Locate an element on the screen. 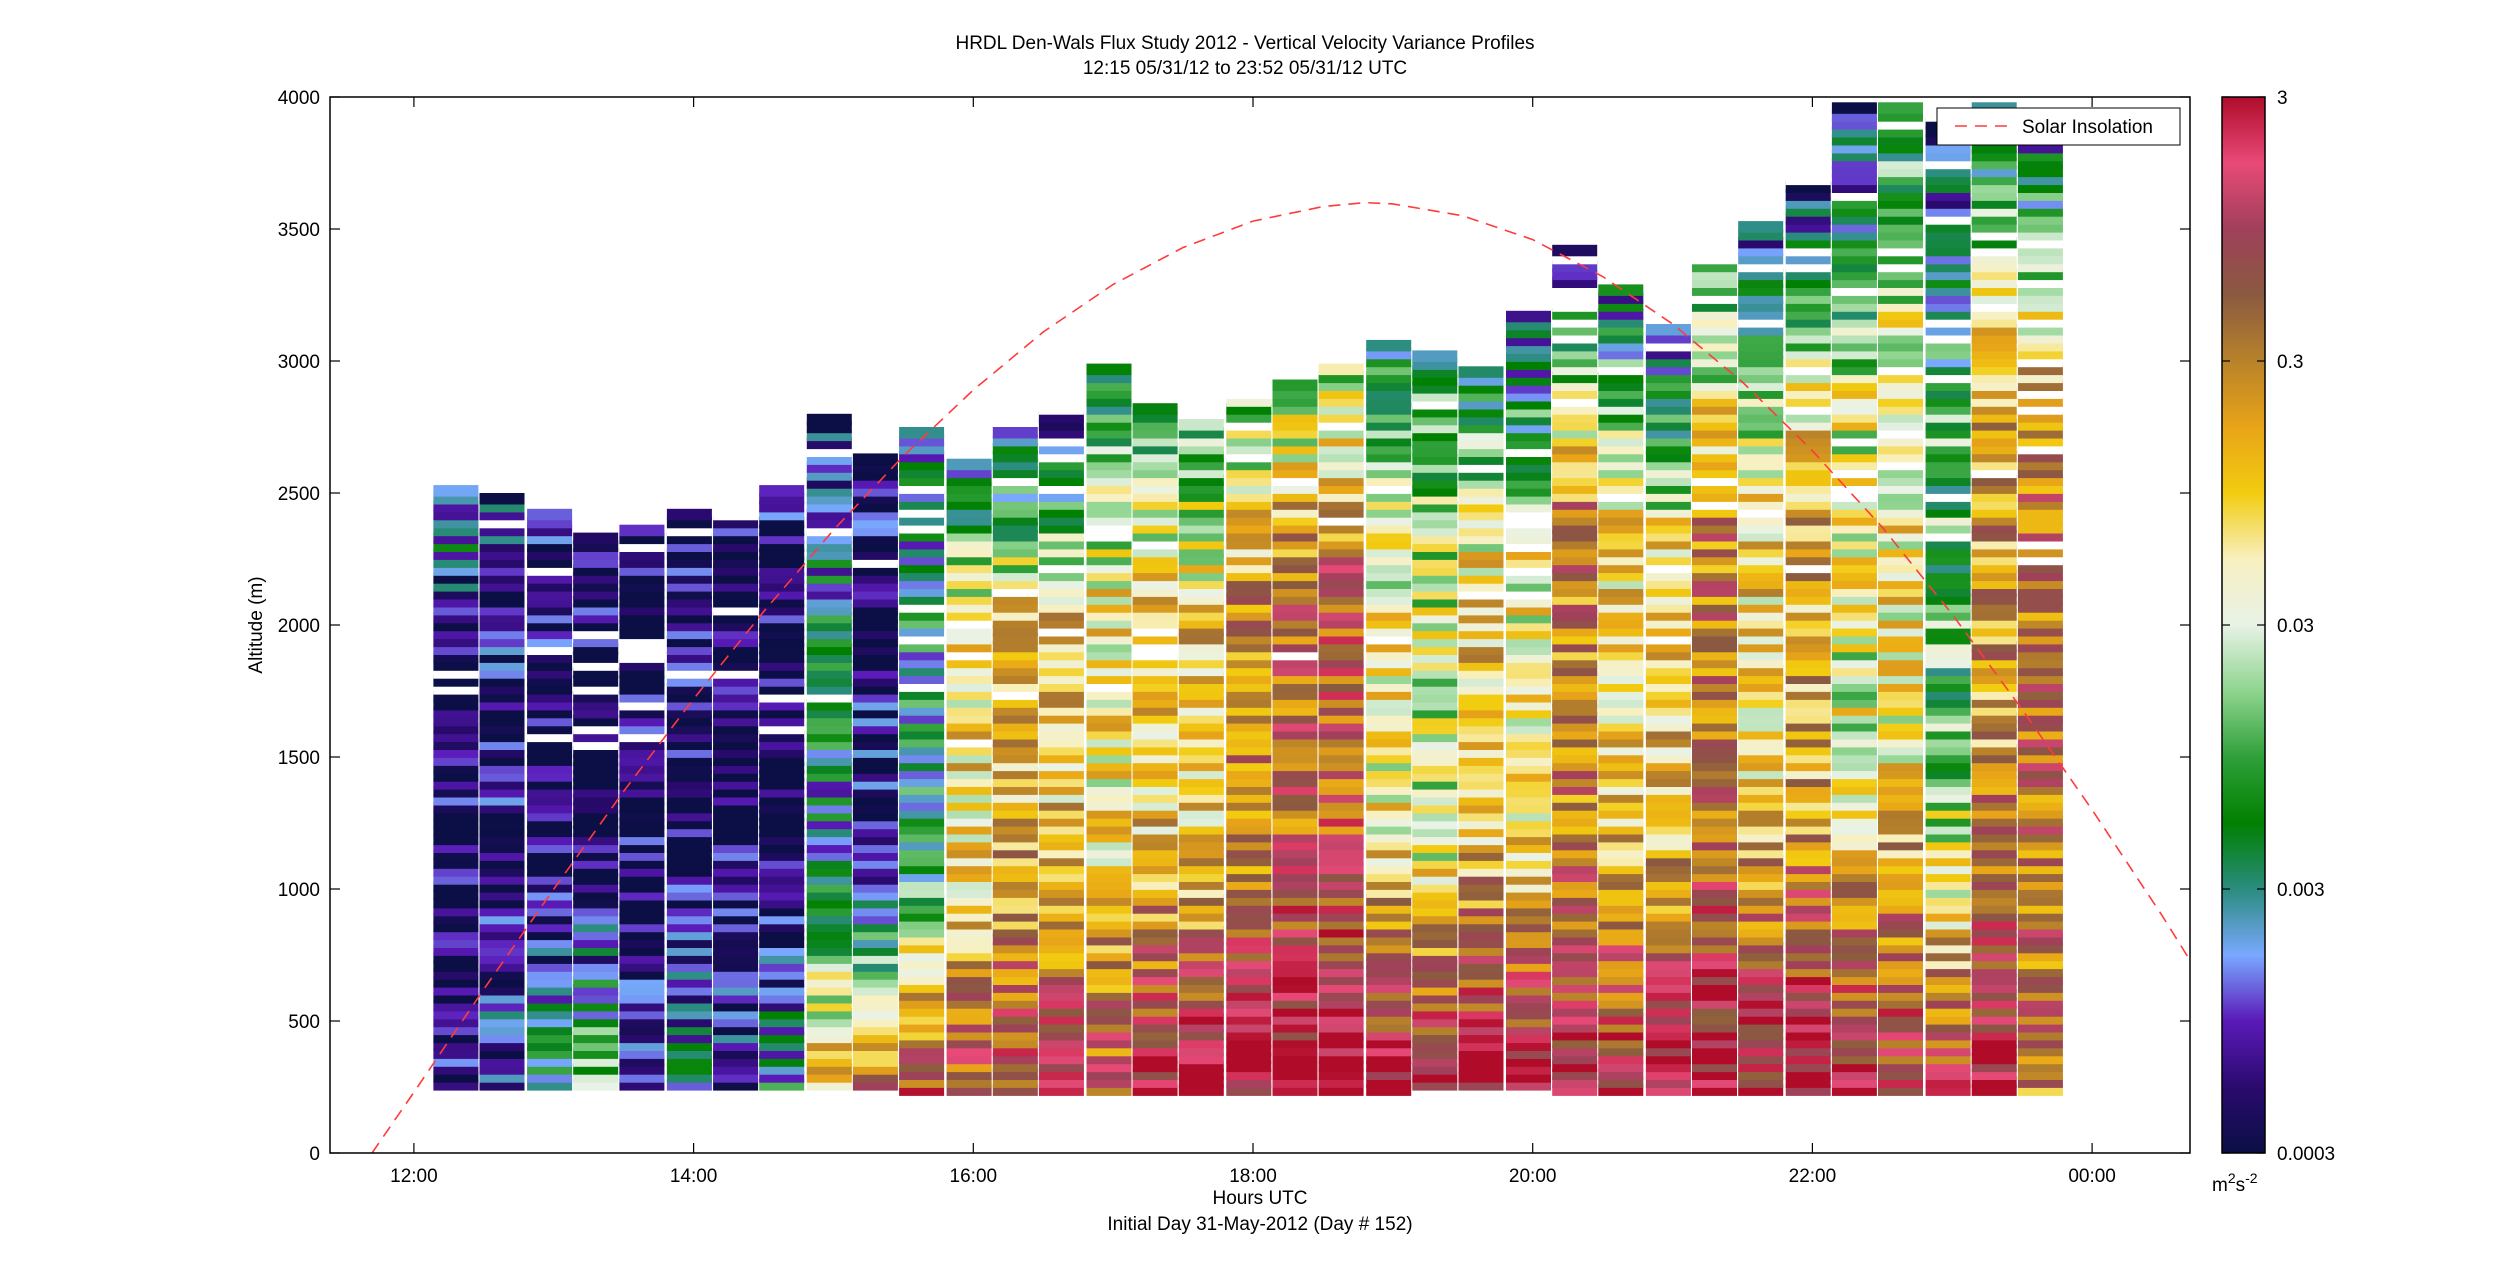  y-tick-label: 1500 is located at coordinates (299, 758).